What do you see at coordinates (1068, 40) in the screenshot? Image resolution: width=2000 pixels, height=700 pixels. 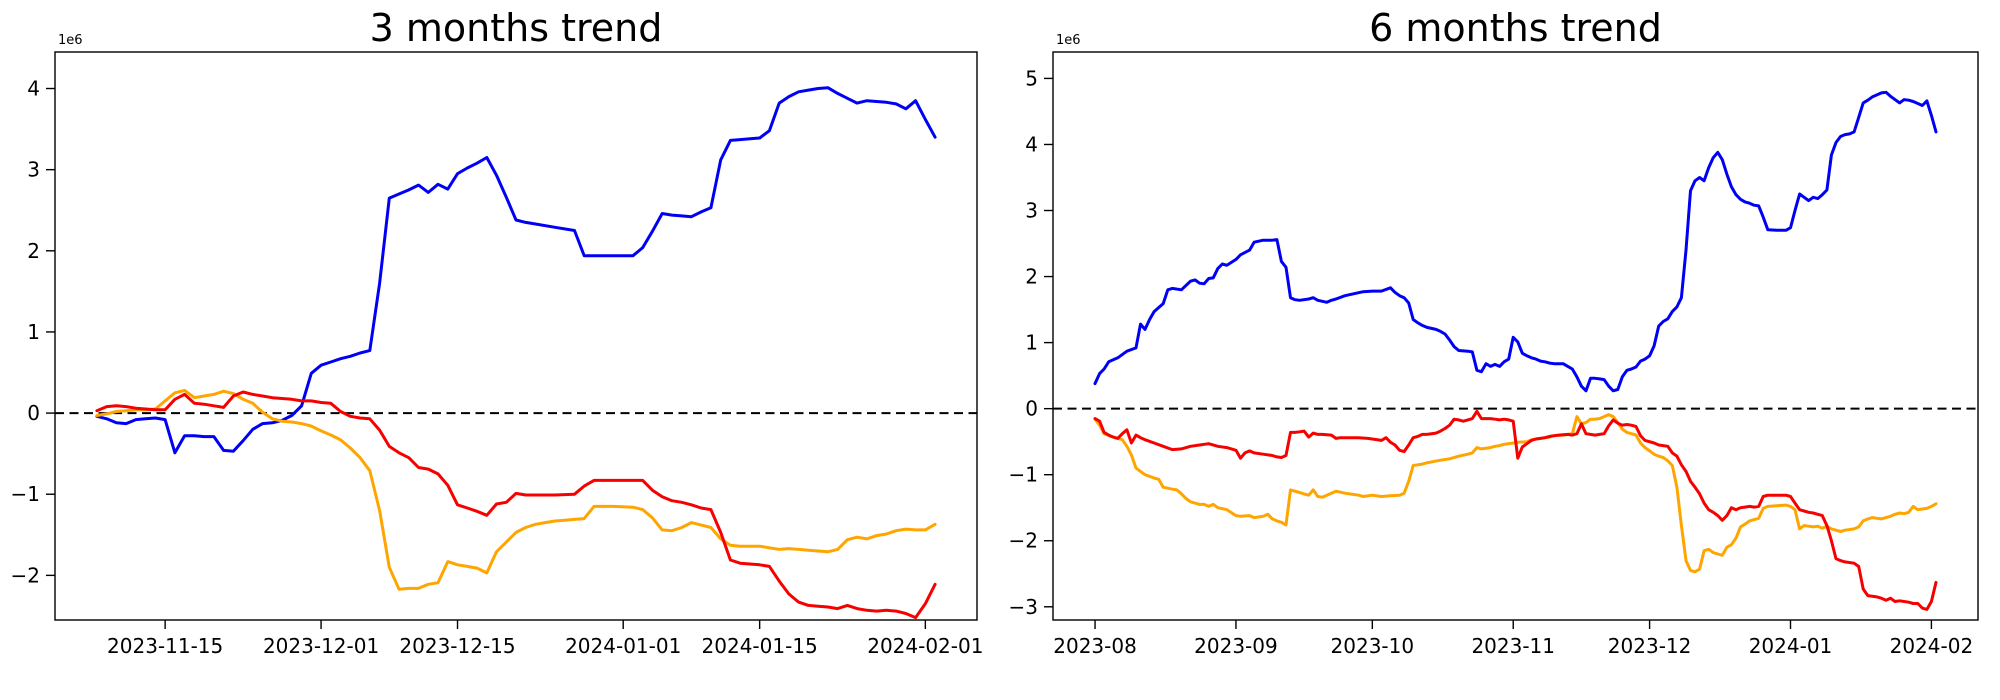 I see `y-axis-offset-label-right: 1e6` at bounding box center [1068, 40].